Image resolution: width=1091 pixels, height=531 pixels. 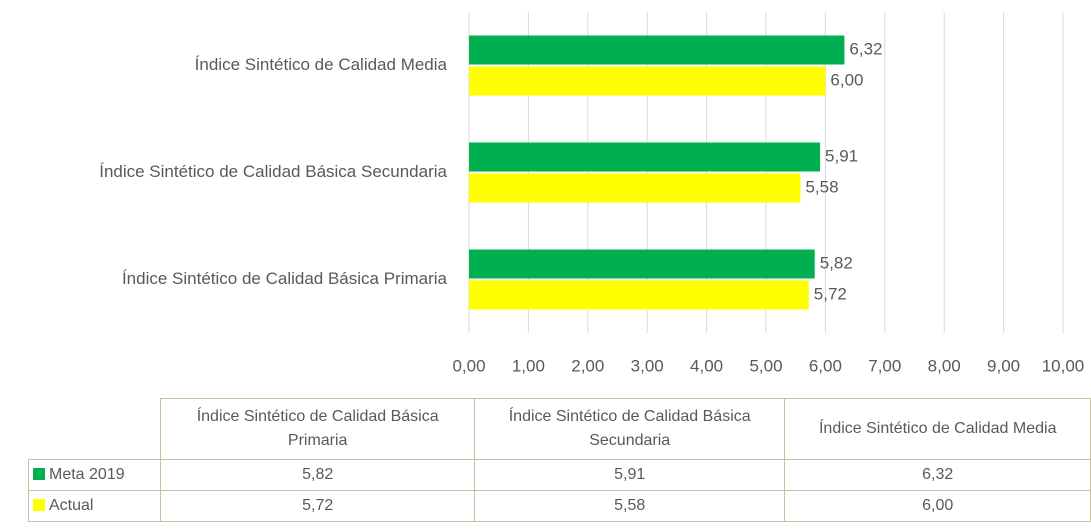 I want to click on table-value: 6,32, so click(x=937, y=475).